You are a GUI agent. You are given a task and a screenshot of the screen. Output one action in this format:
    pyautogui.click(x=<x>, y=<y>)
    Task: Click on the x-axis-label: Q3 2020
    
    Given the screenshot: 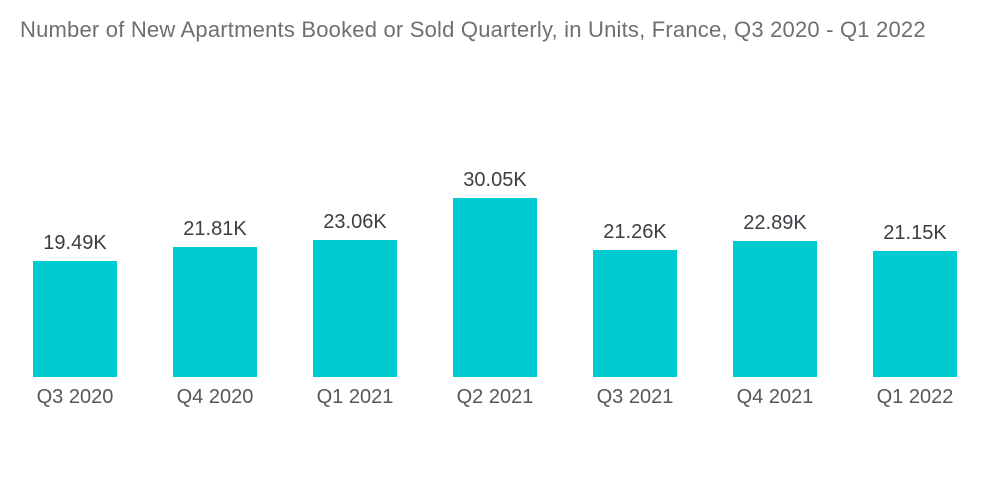 What is the action you would take?
    pyautogui.click(x=75, y=397)
    